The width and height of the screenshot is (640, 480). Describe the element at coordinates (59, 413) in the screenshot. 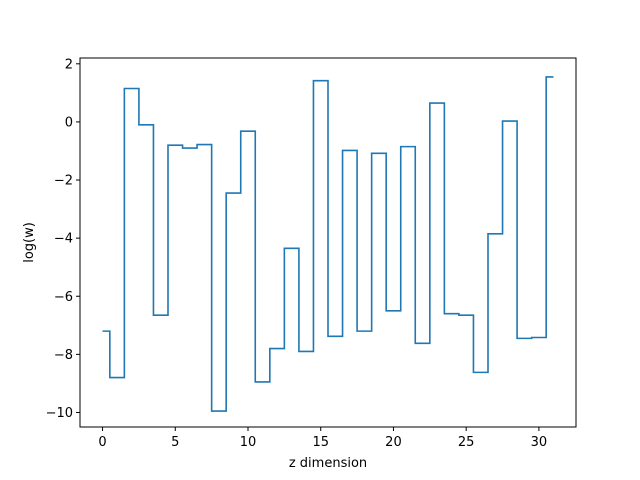

I see `y-tick-label: −10` at that location.